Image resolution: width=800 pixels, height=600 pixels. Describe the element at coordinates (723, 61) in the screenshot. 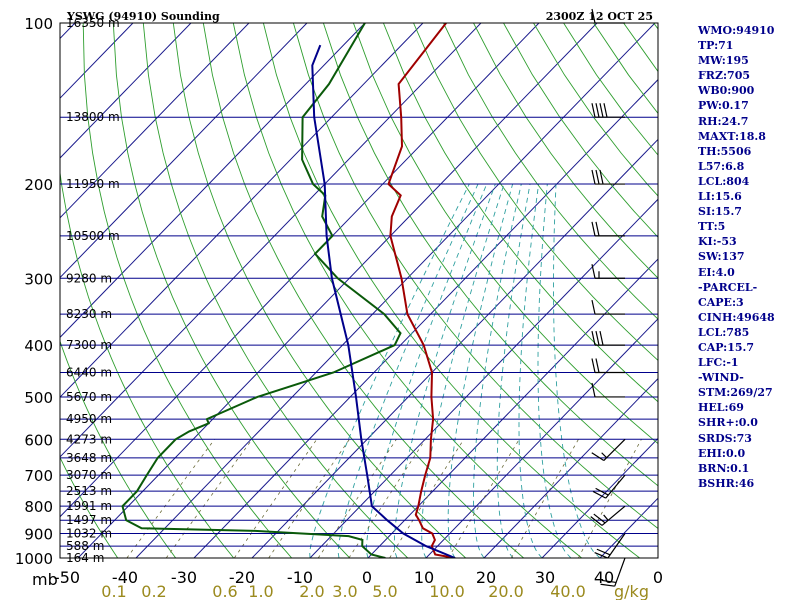

I see `sounding-index-item: MW:195` at that location.